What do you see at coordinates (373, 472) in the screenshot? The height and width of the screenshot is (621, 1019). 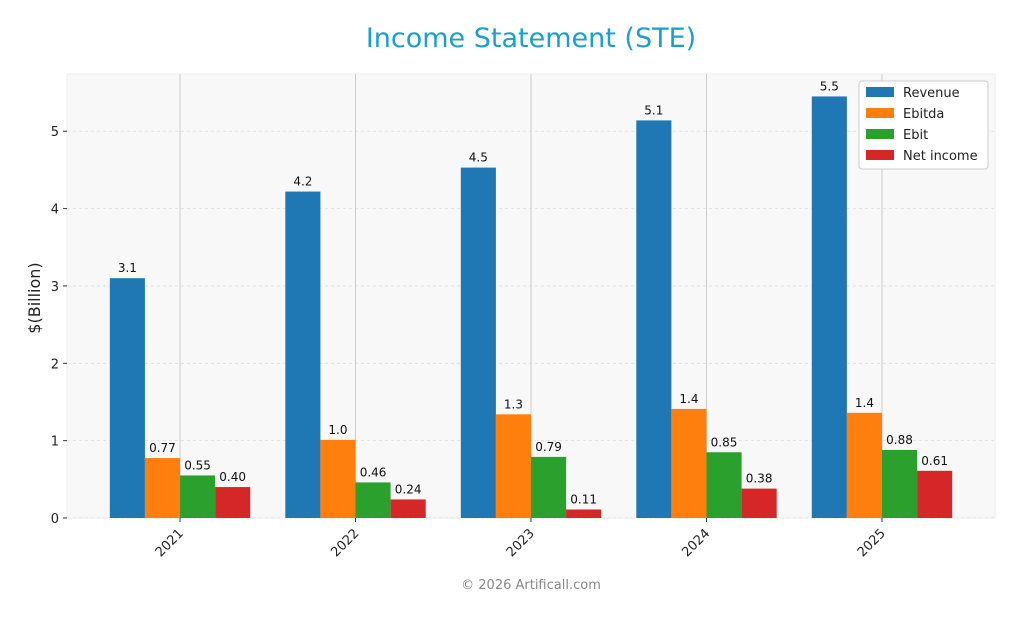 I see `data-label: 0.46` at bounding box center [373, 472].